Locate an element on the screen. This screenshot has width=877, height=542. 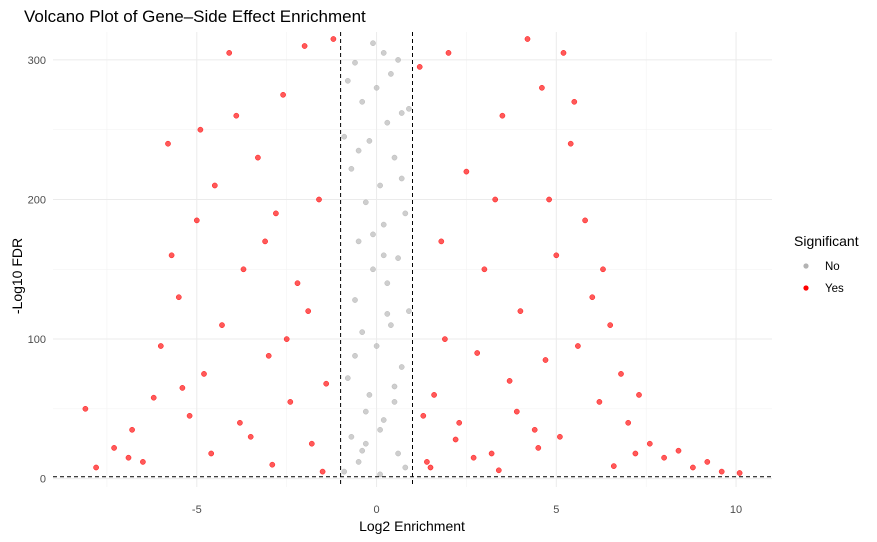
x-tick-label: 5 is located at coordinates (556, 510).